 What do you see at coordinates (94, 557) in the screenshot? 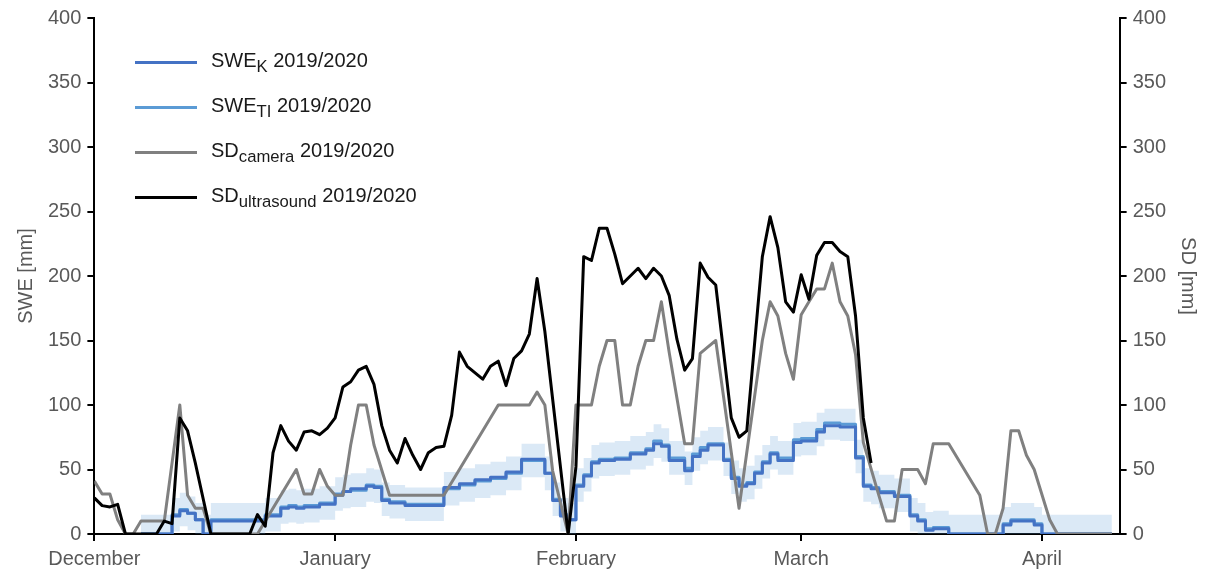
I see `x-tick-label: December` at bounding box center [94, 557].